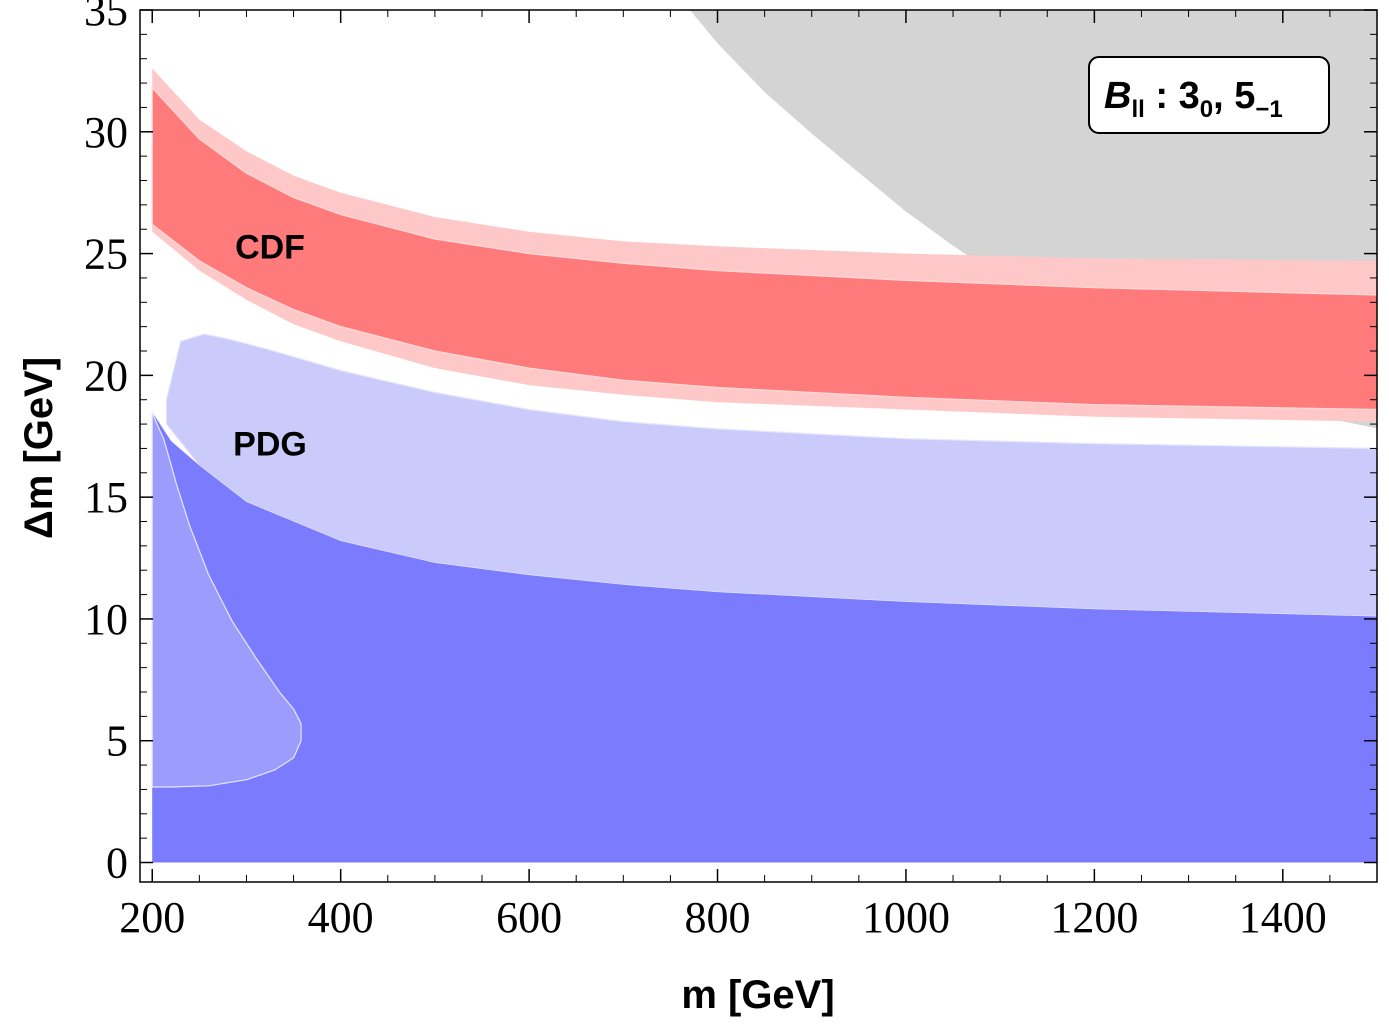 This screenshot has width=1389, height=1025. I want to click on y-axis-title: Δm [GeV], so click(39, 448).